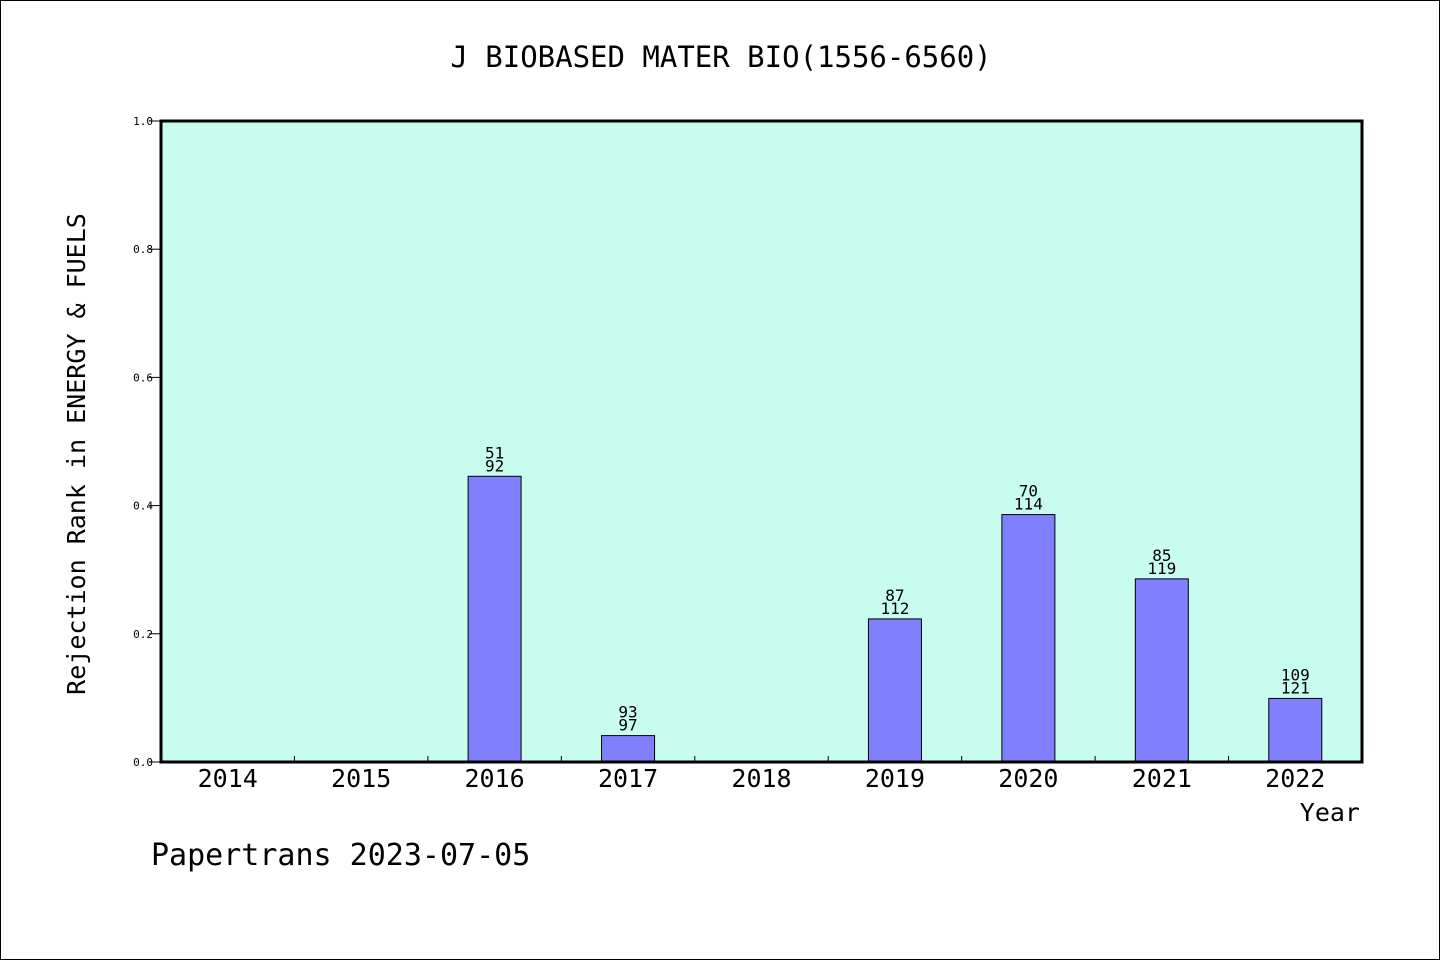 The width and height of the screenshot is (1440, 960). Describe the element at coordinates (627, 712) in the screenshot. I see `bar-label-top: 93` at that location.